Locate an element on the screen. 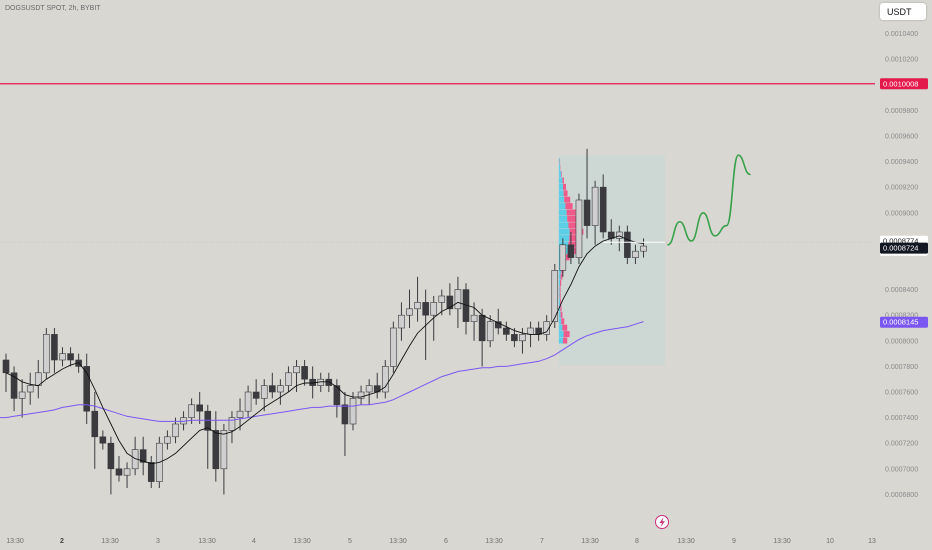  price-tag-label: 0.0008145 is located at coordinates (900, 322).